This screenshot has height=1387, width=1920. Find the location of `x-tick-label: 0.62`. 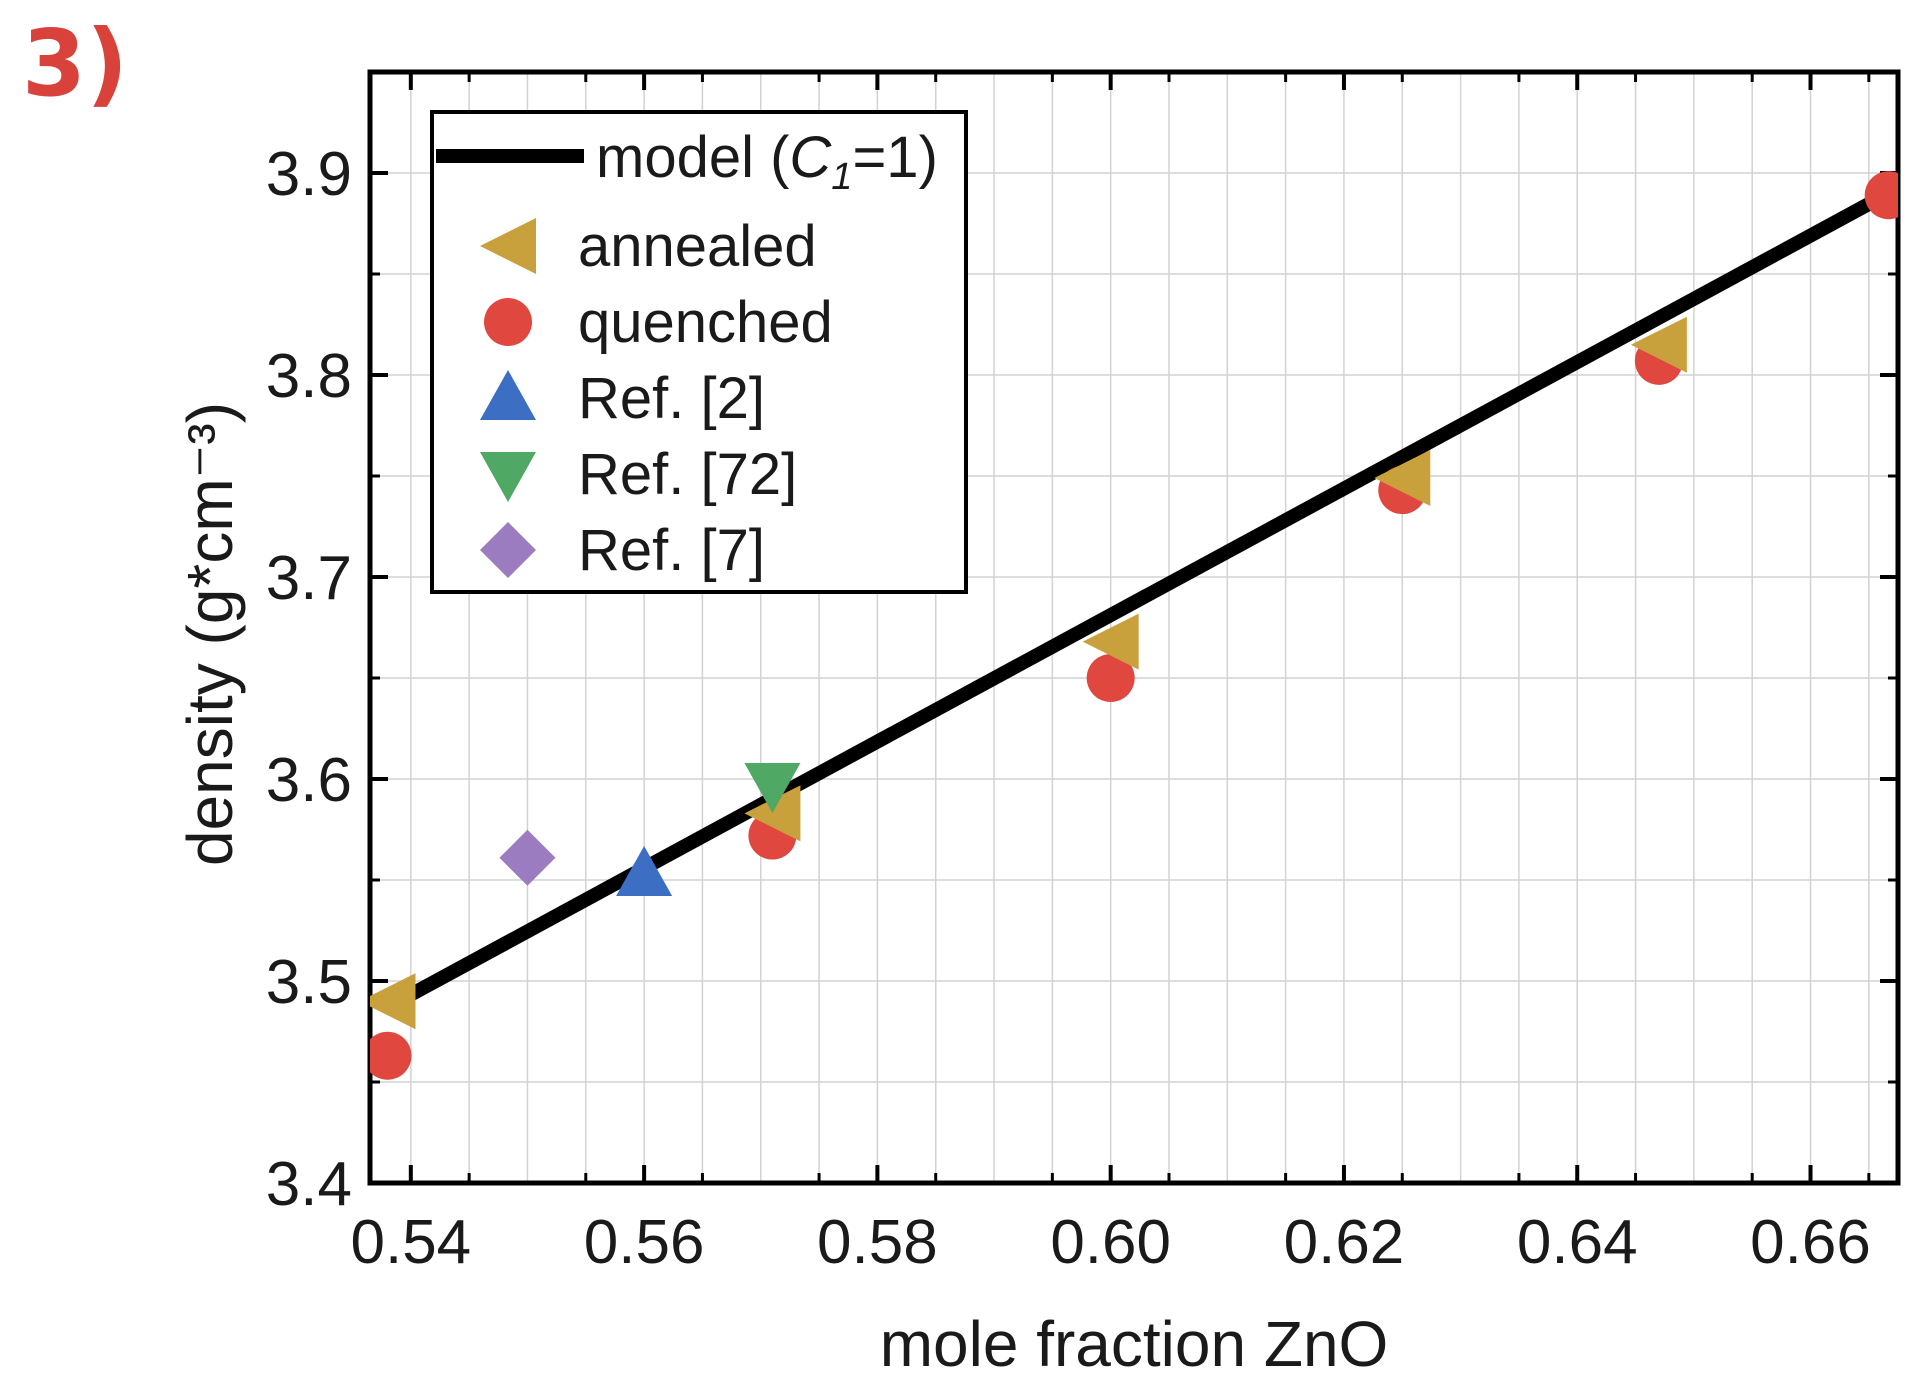

x-tick-label: 0.62 is located at coordinates (1344, 1242).